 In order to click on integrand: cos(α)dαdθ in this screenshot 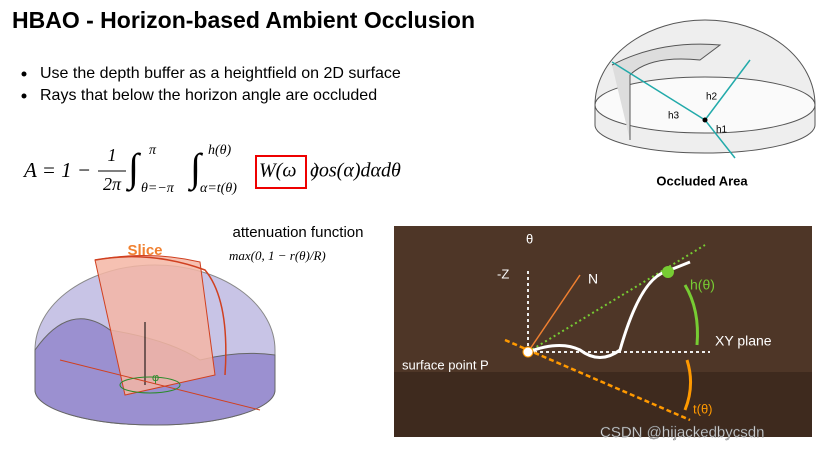, I will do `click(355, 171)`.